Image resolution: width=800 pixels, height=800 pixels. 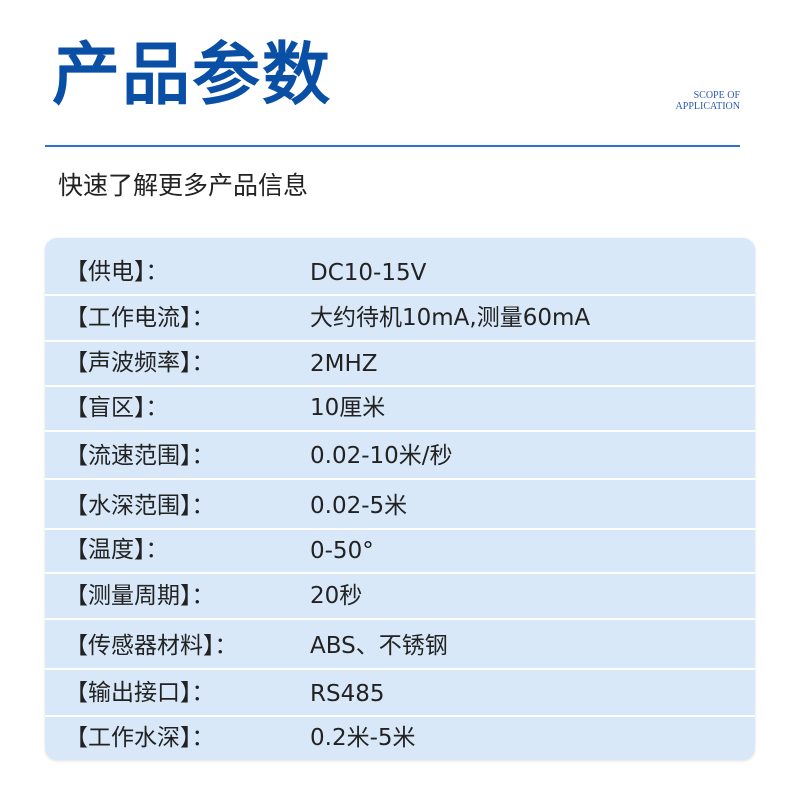 What do you see at coordinates (140, 506) in the screenshot?
I see `spec-label: 【水深范围】：` at bounding box center [140, 506].